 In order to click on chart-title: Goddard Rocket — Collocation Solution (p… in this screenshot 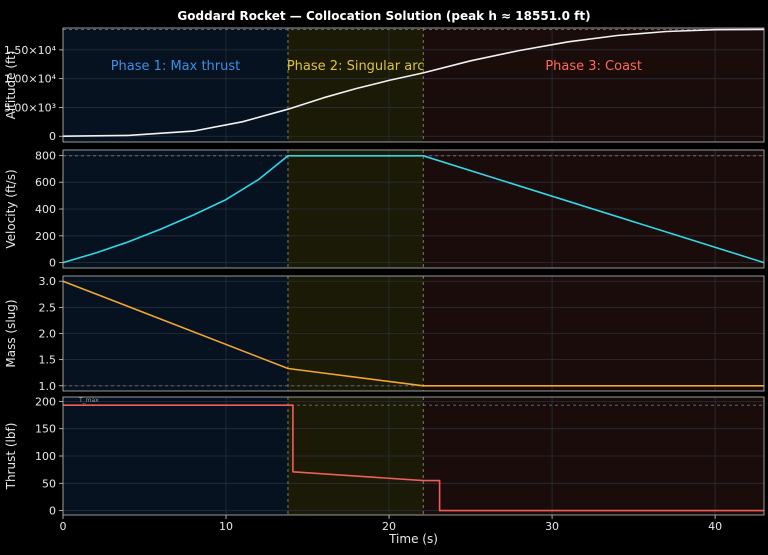, I will do `click(383, 16)`.